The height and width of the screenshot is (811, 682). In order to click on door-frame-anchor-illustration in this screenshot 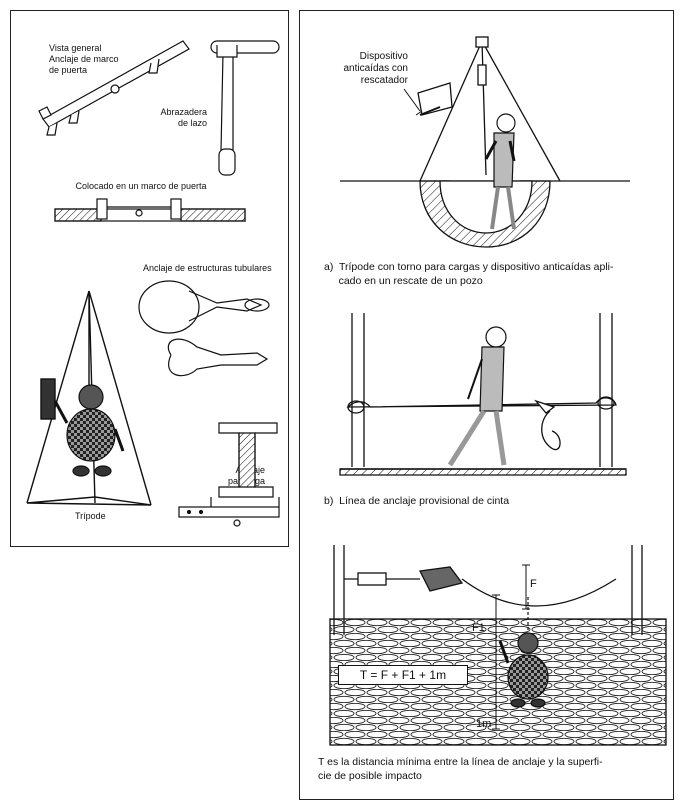, I will do `click(159, 108)`.